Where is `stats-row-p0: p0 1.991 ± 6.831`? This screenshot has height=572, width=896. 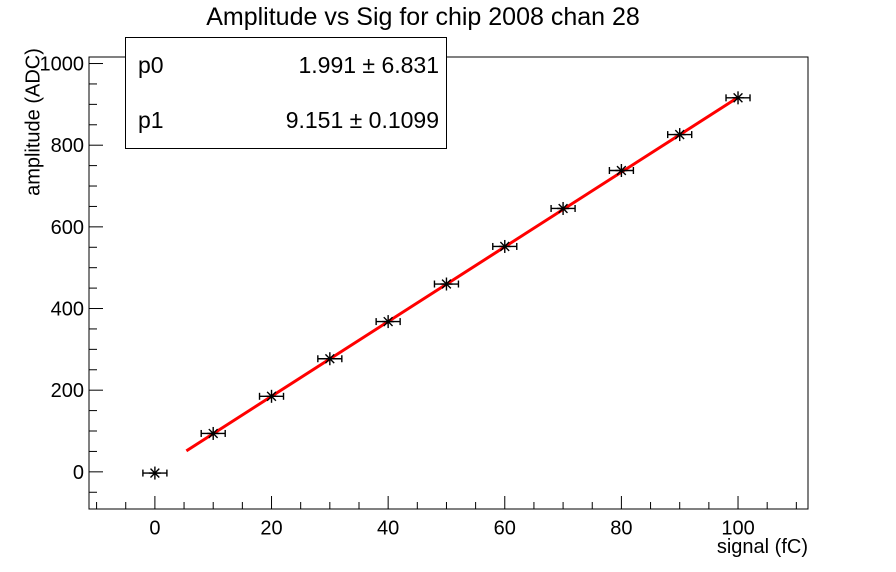
stats-row-p0: p0 1.991 ± 6.831 is located at coordinates (286, 65).